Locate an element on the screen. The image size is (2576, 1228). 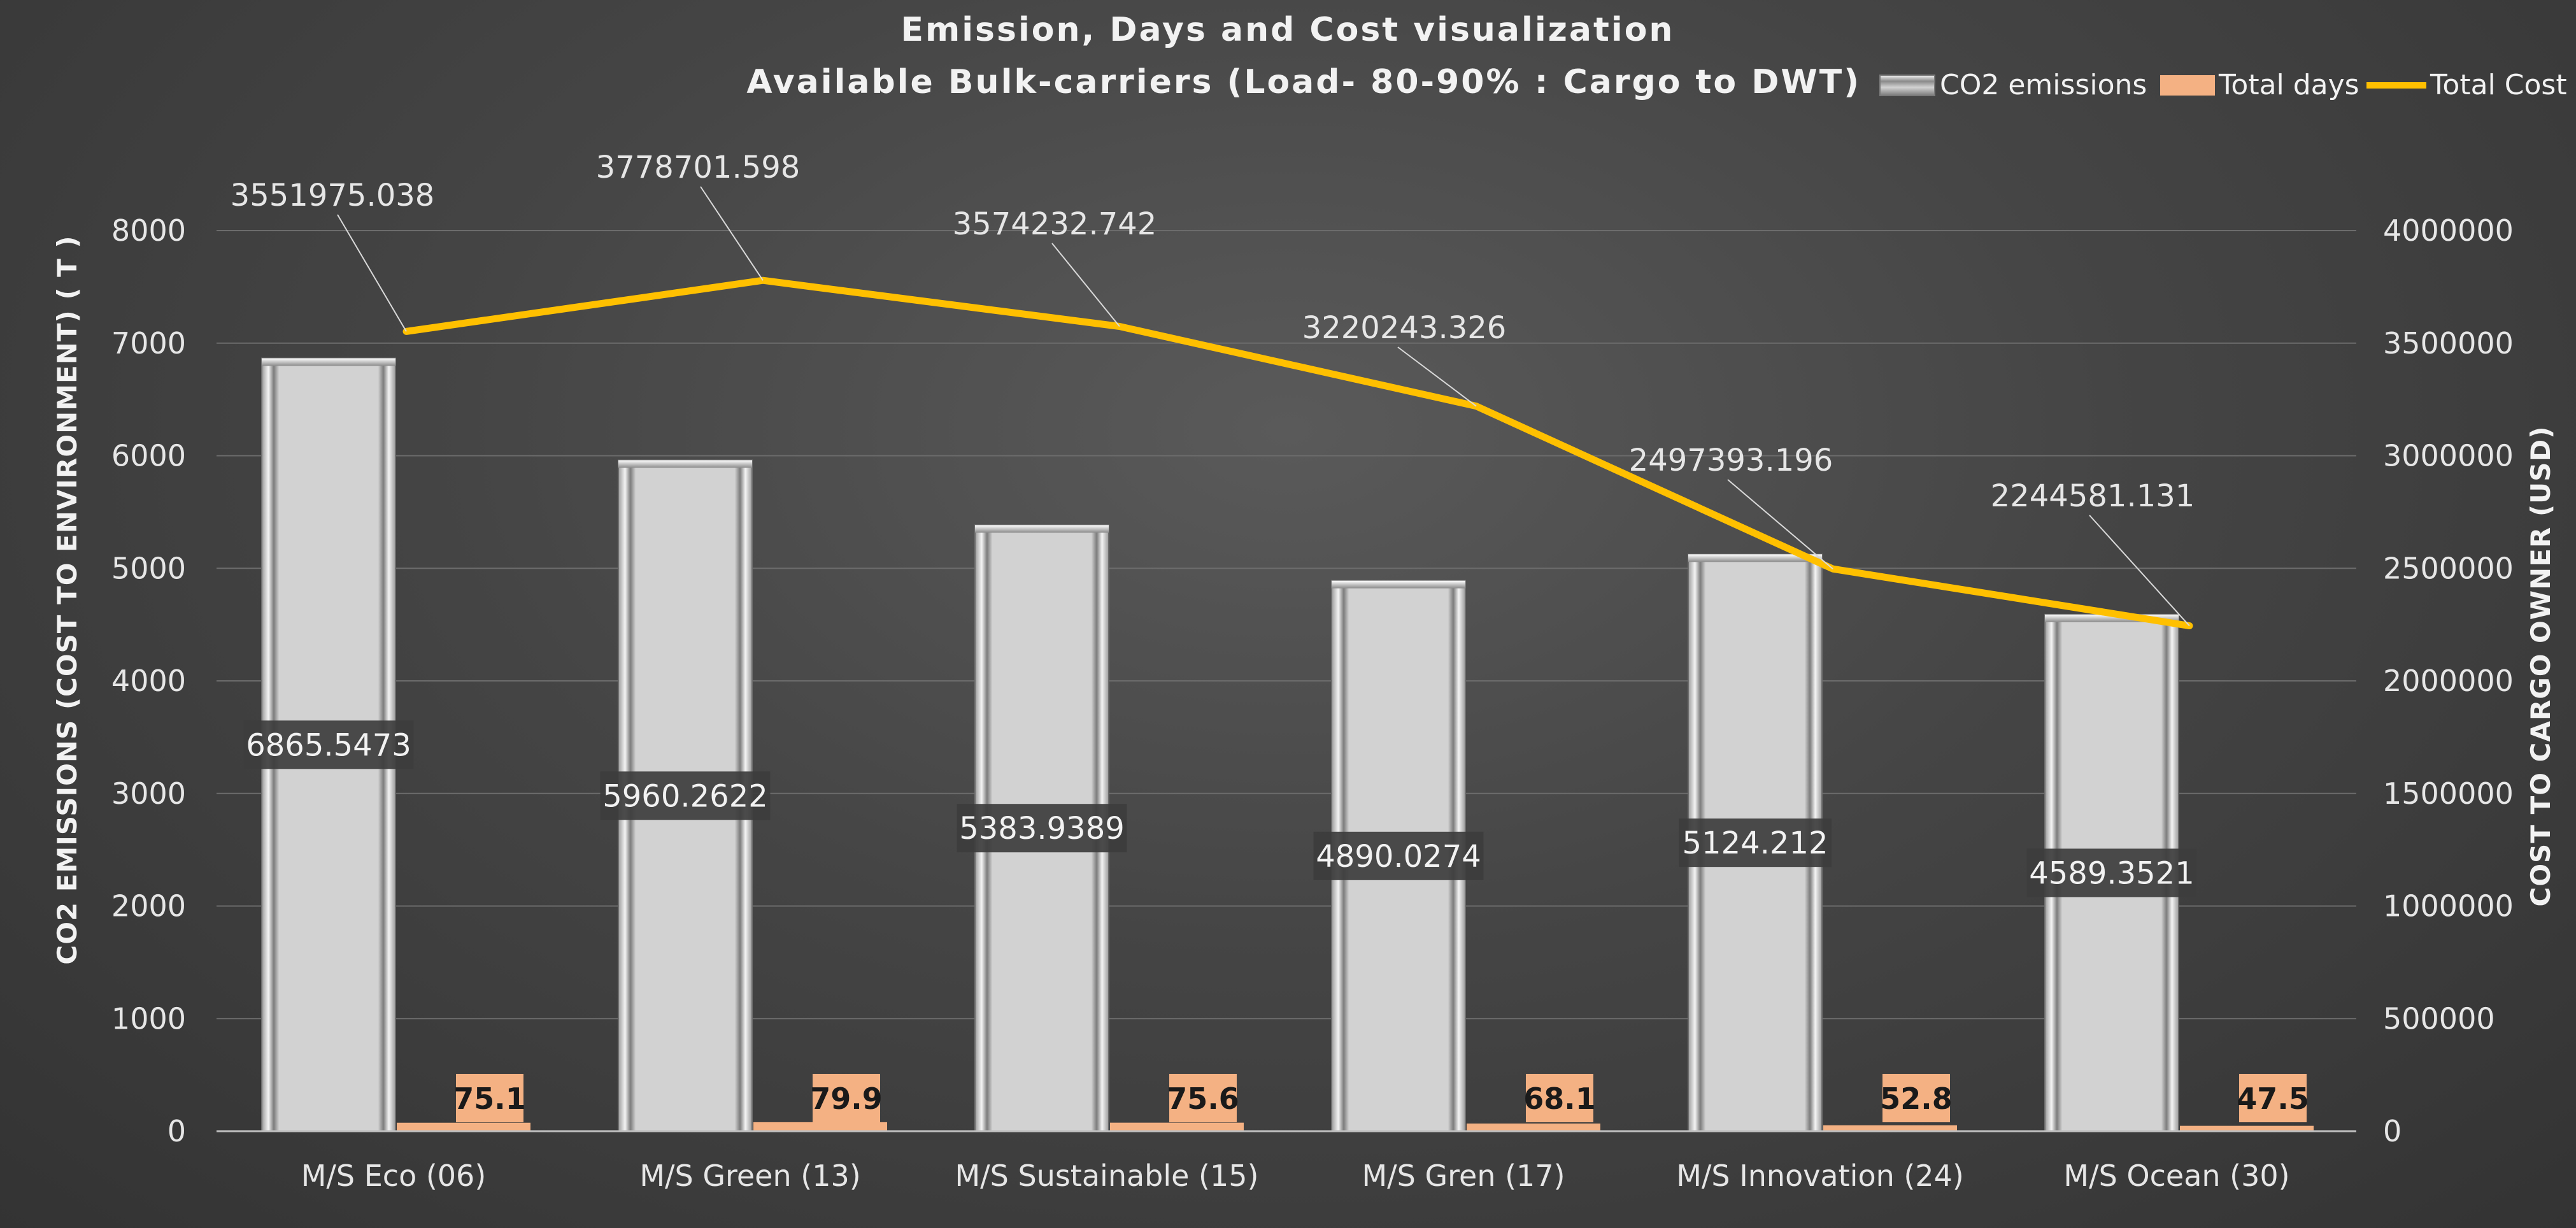
legend-label-days: Total days is located at coordinates (2289, 85).